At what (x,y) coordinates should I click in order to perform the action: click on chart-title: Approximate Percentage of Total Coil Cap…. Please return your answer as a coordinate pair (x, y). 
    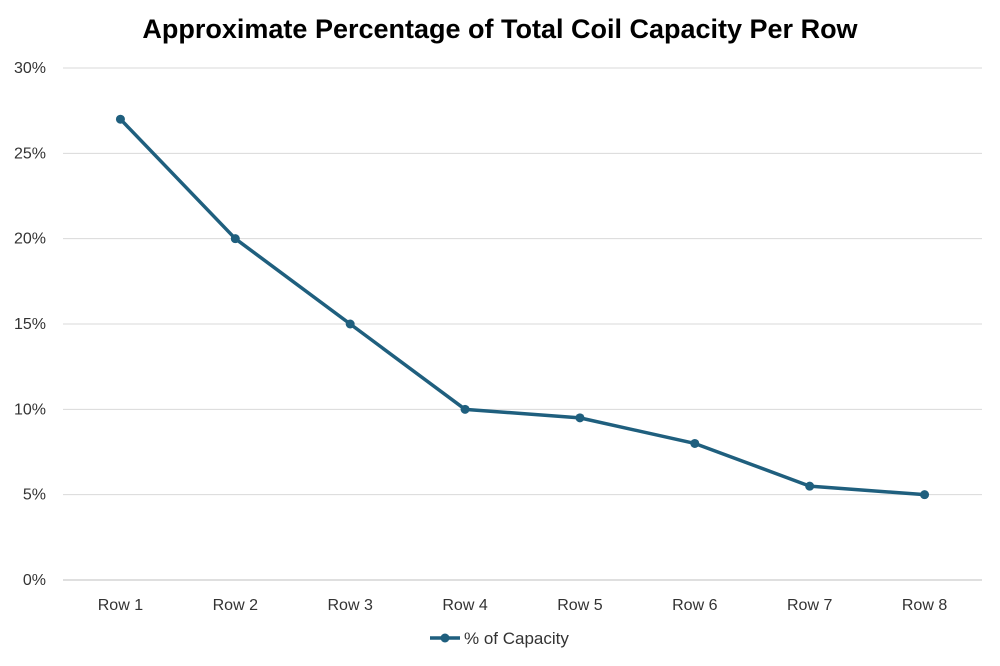
    Looking at the image, I should click on (500, 29).